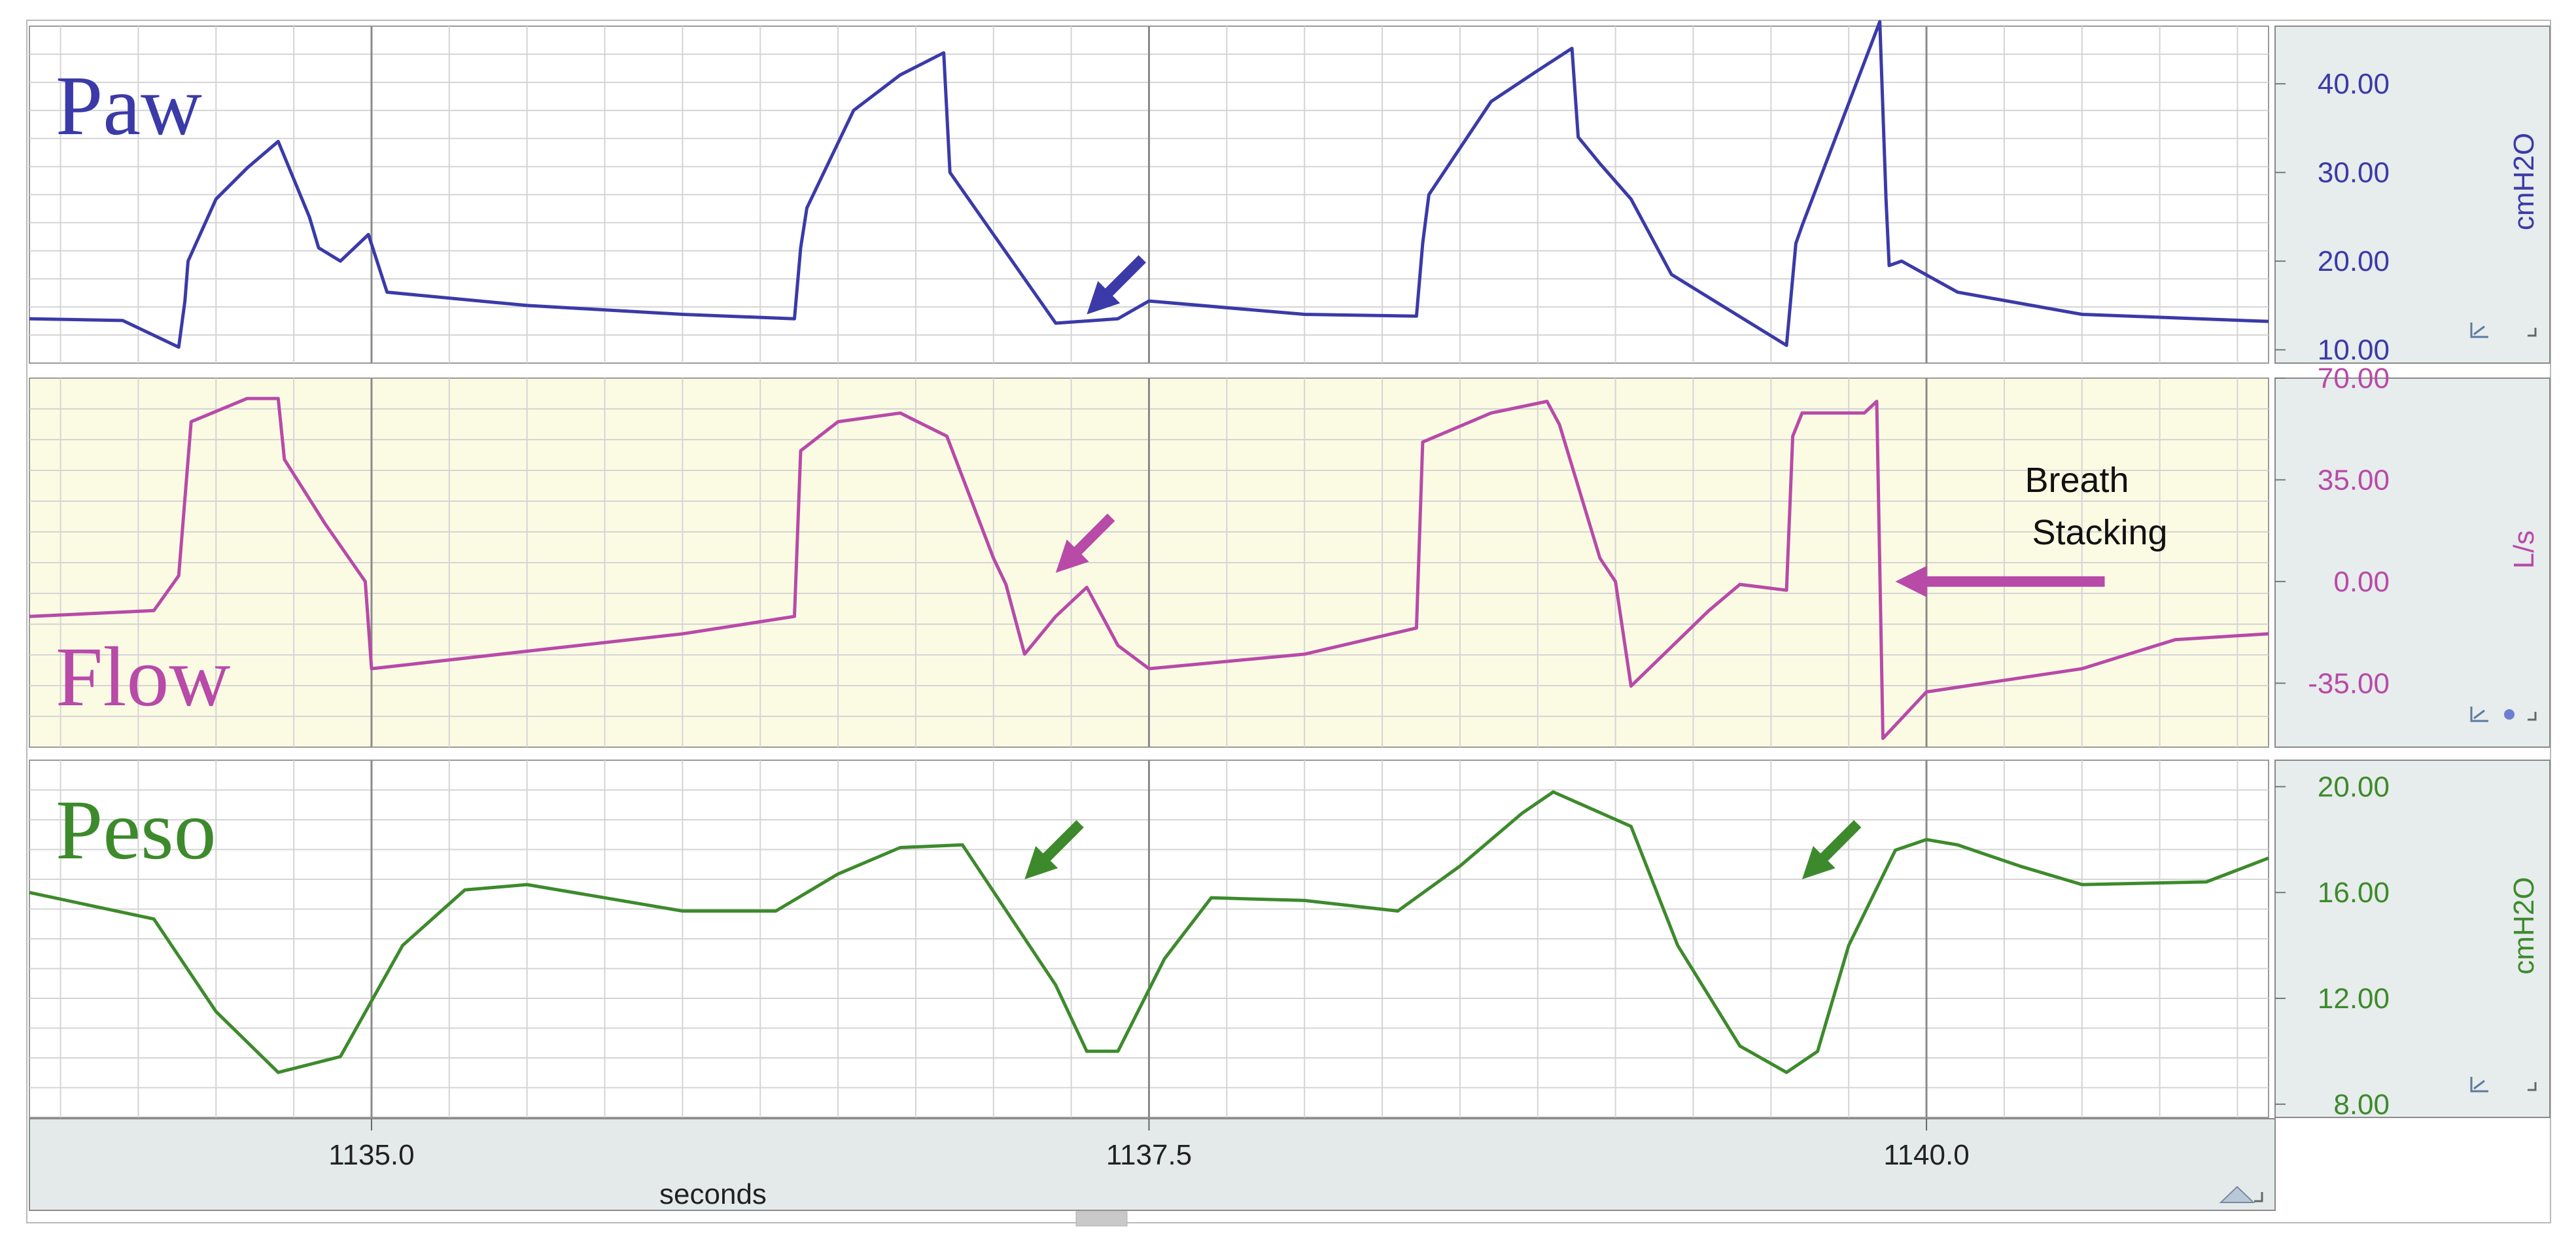  What do you see at coordinates (1091, 537) in the screenshot?
I see `flow-annotation-arrow-shaft` at bounding box center [1091, 537].